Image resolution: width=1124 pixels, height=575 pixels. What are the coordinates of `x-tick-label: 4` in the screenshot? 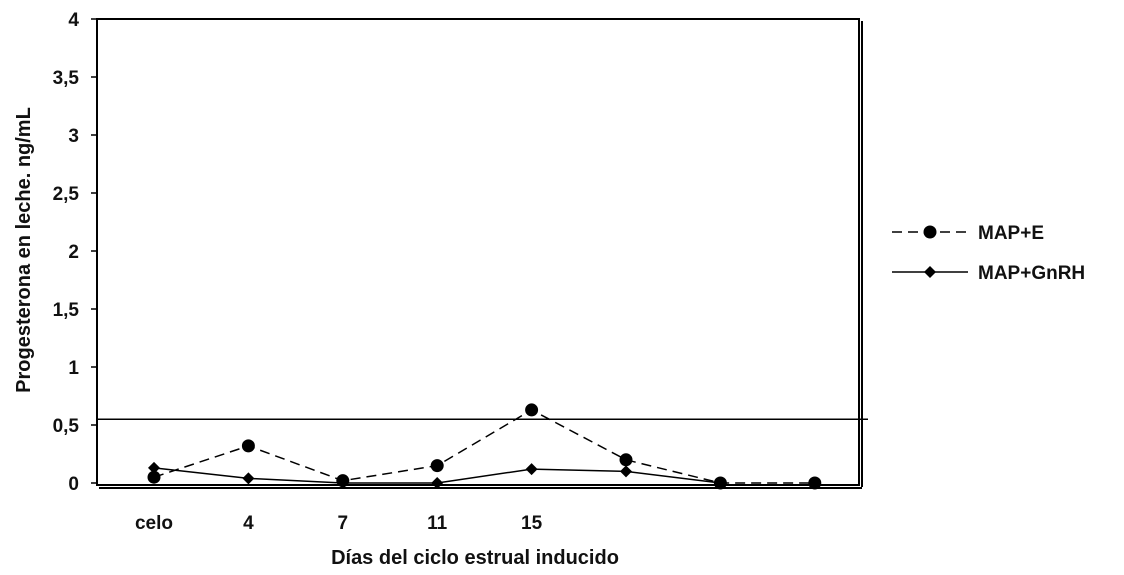 It's located at (248, 523).